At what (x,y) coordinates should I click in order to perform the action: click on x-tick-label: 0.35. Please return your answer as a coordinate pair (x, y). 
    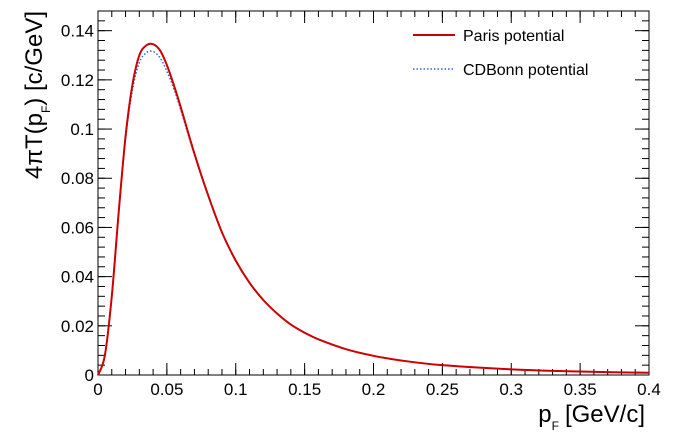
    Looking at the image, I should click on (580, 389).